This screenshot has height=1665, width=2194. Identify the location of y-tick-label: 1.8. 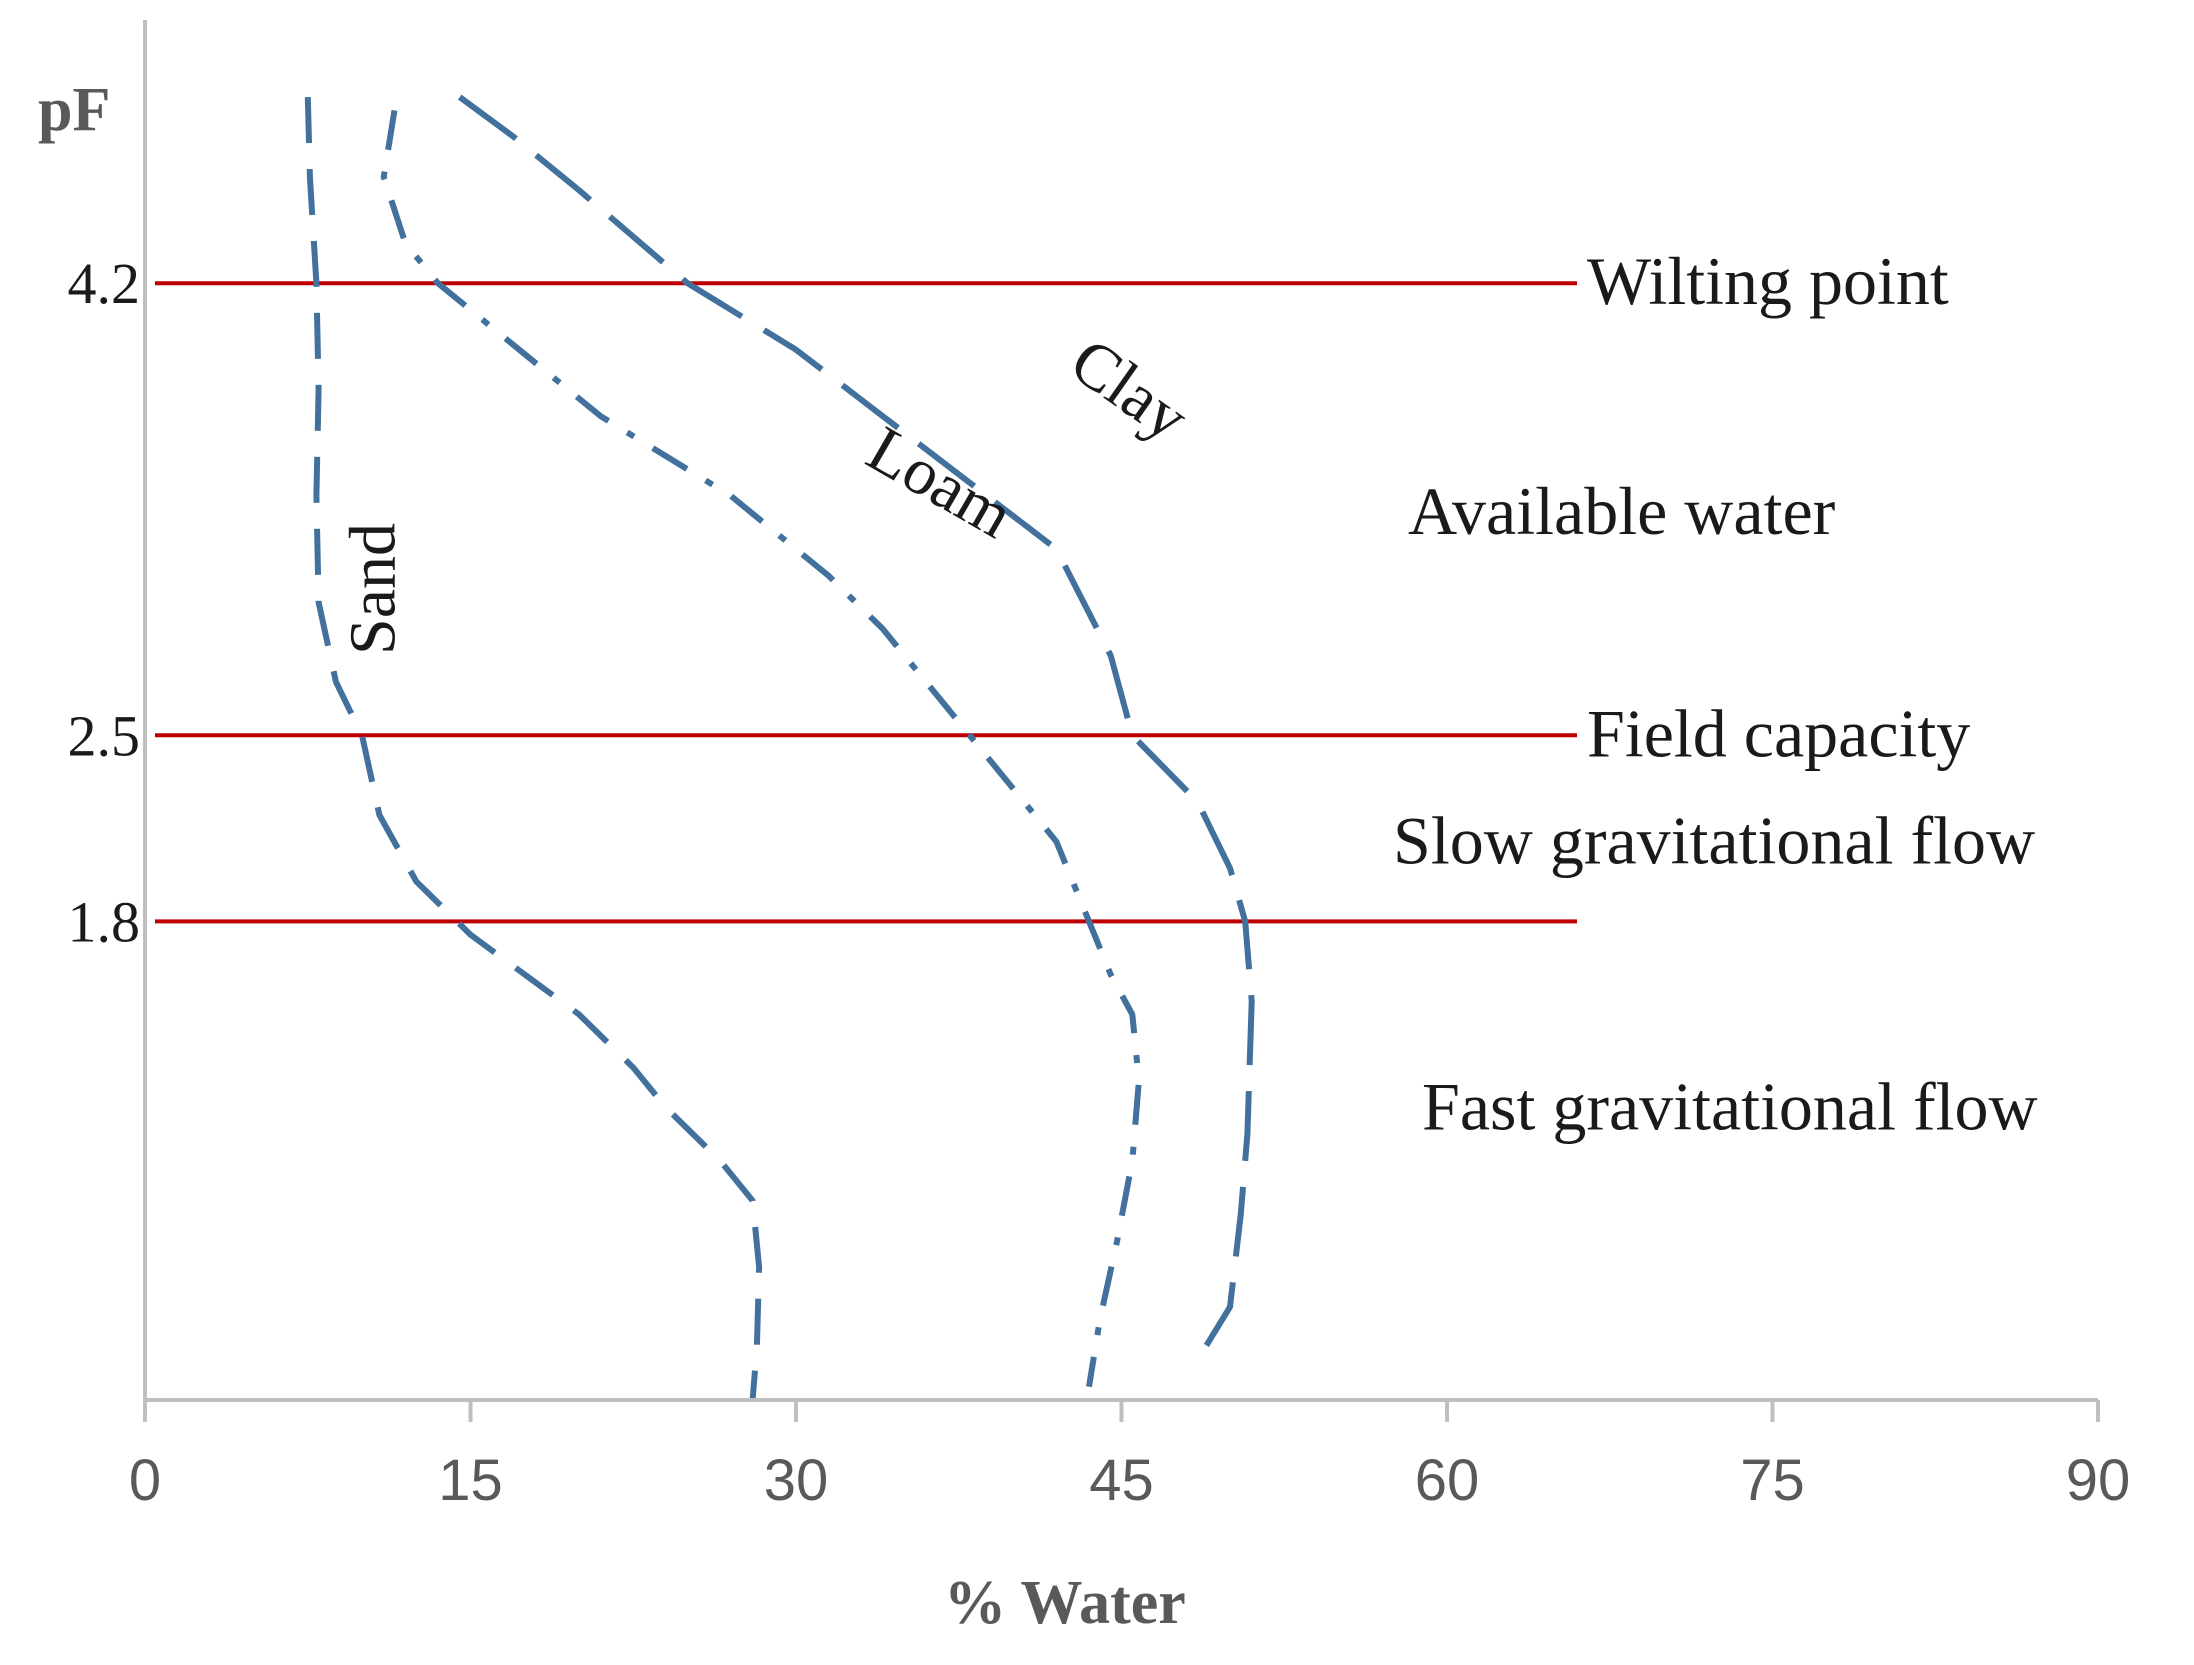
(104, 921).